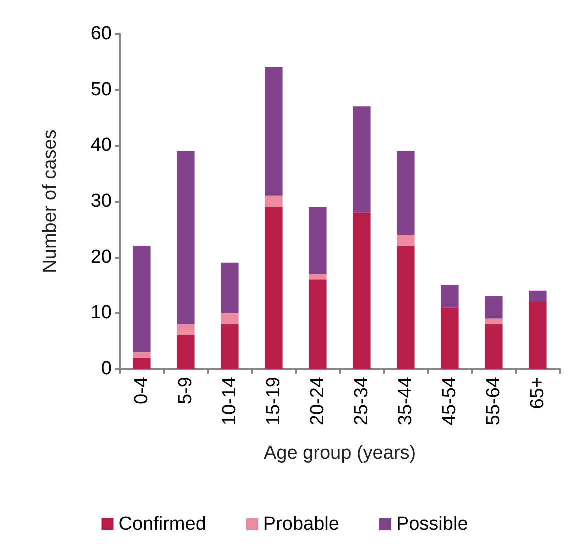 Image resolution: width=570 pixels, height=547 pixels. I want to click on y-tick-label: 60, so click(101, 34).